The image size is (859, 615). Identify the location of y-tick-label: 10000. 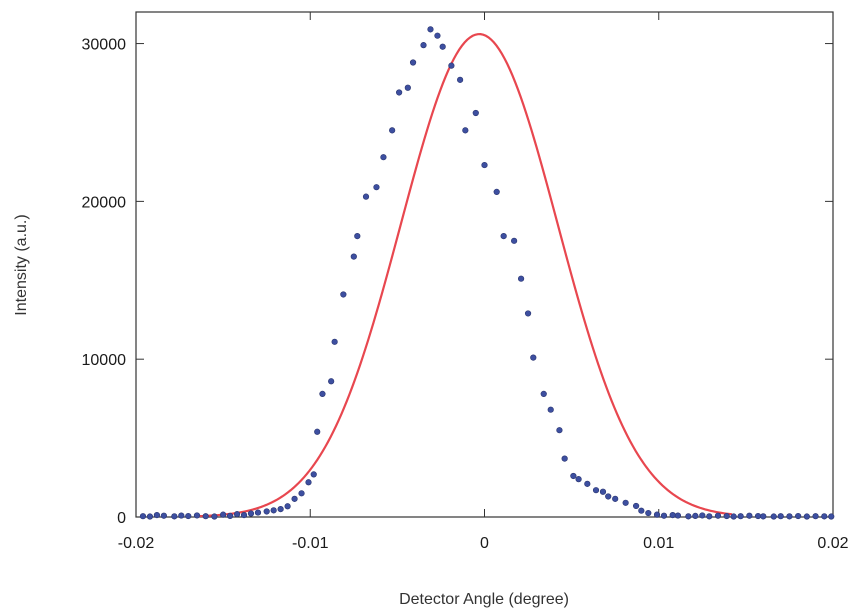
(104, 360).